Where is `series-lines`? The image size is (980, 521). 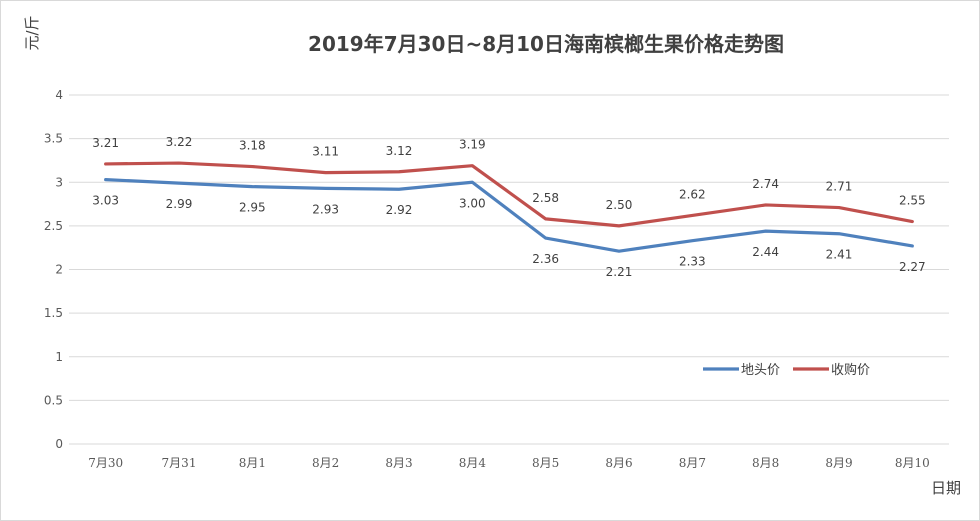
series-lines is located at coordinates (509, 207).